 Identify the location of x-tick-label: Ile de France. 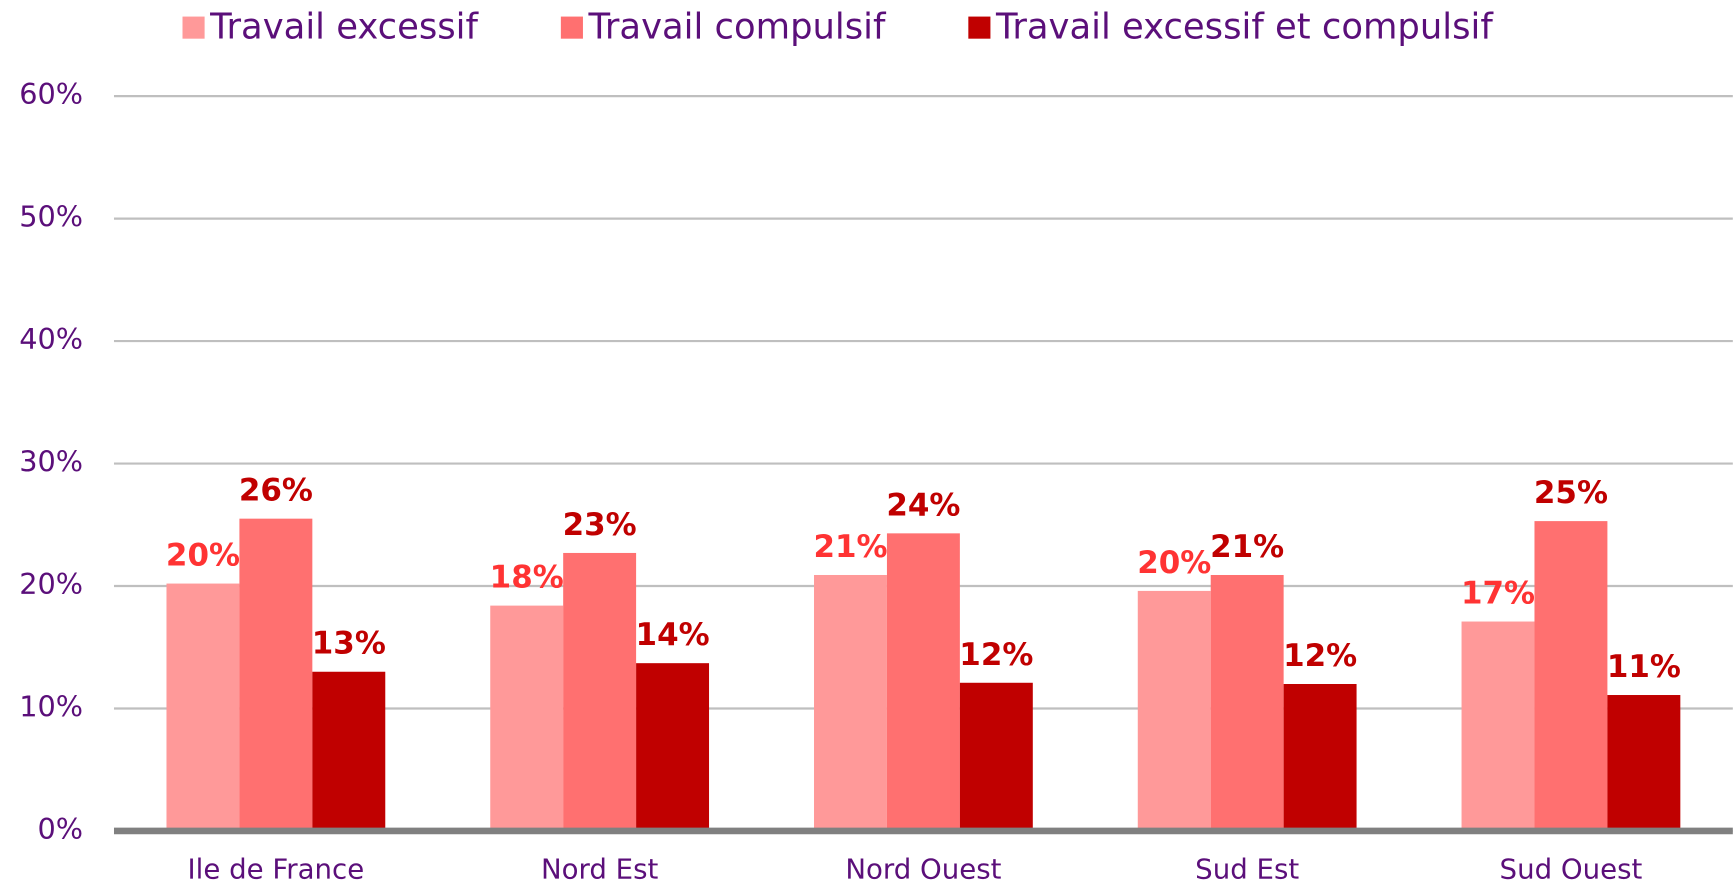
(276, 868).